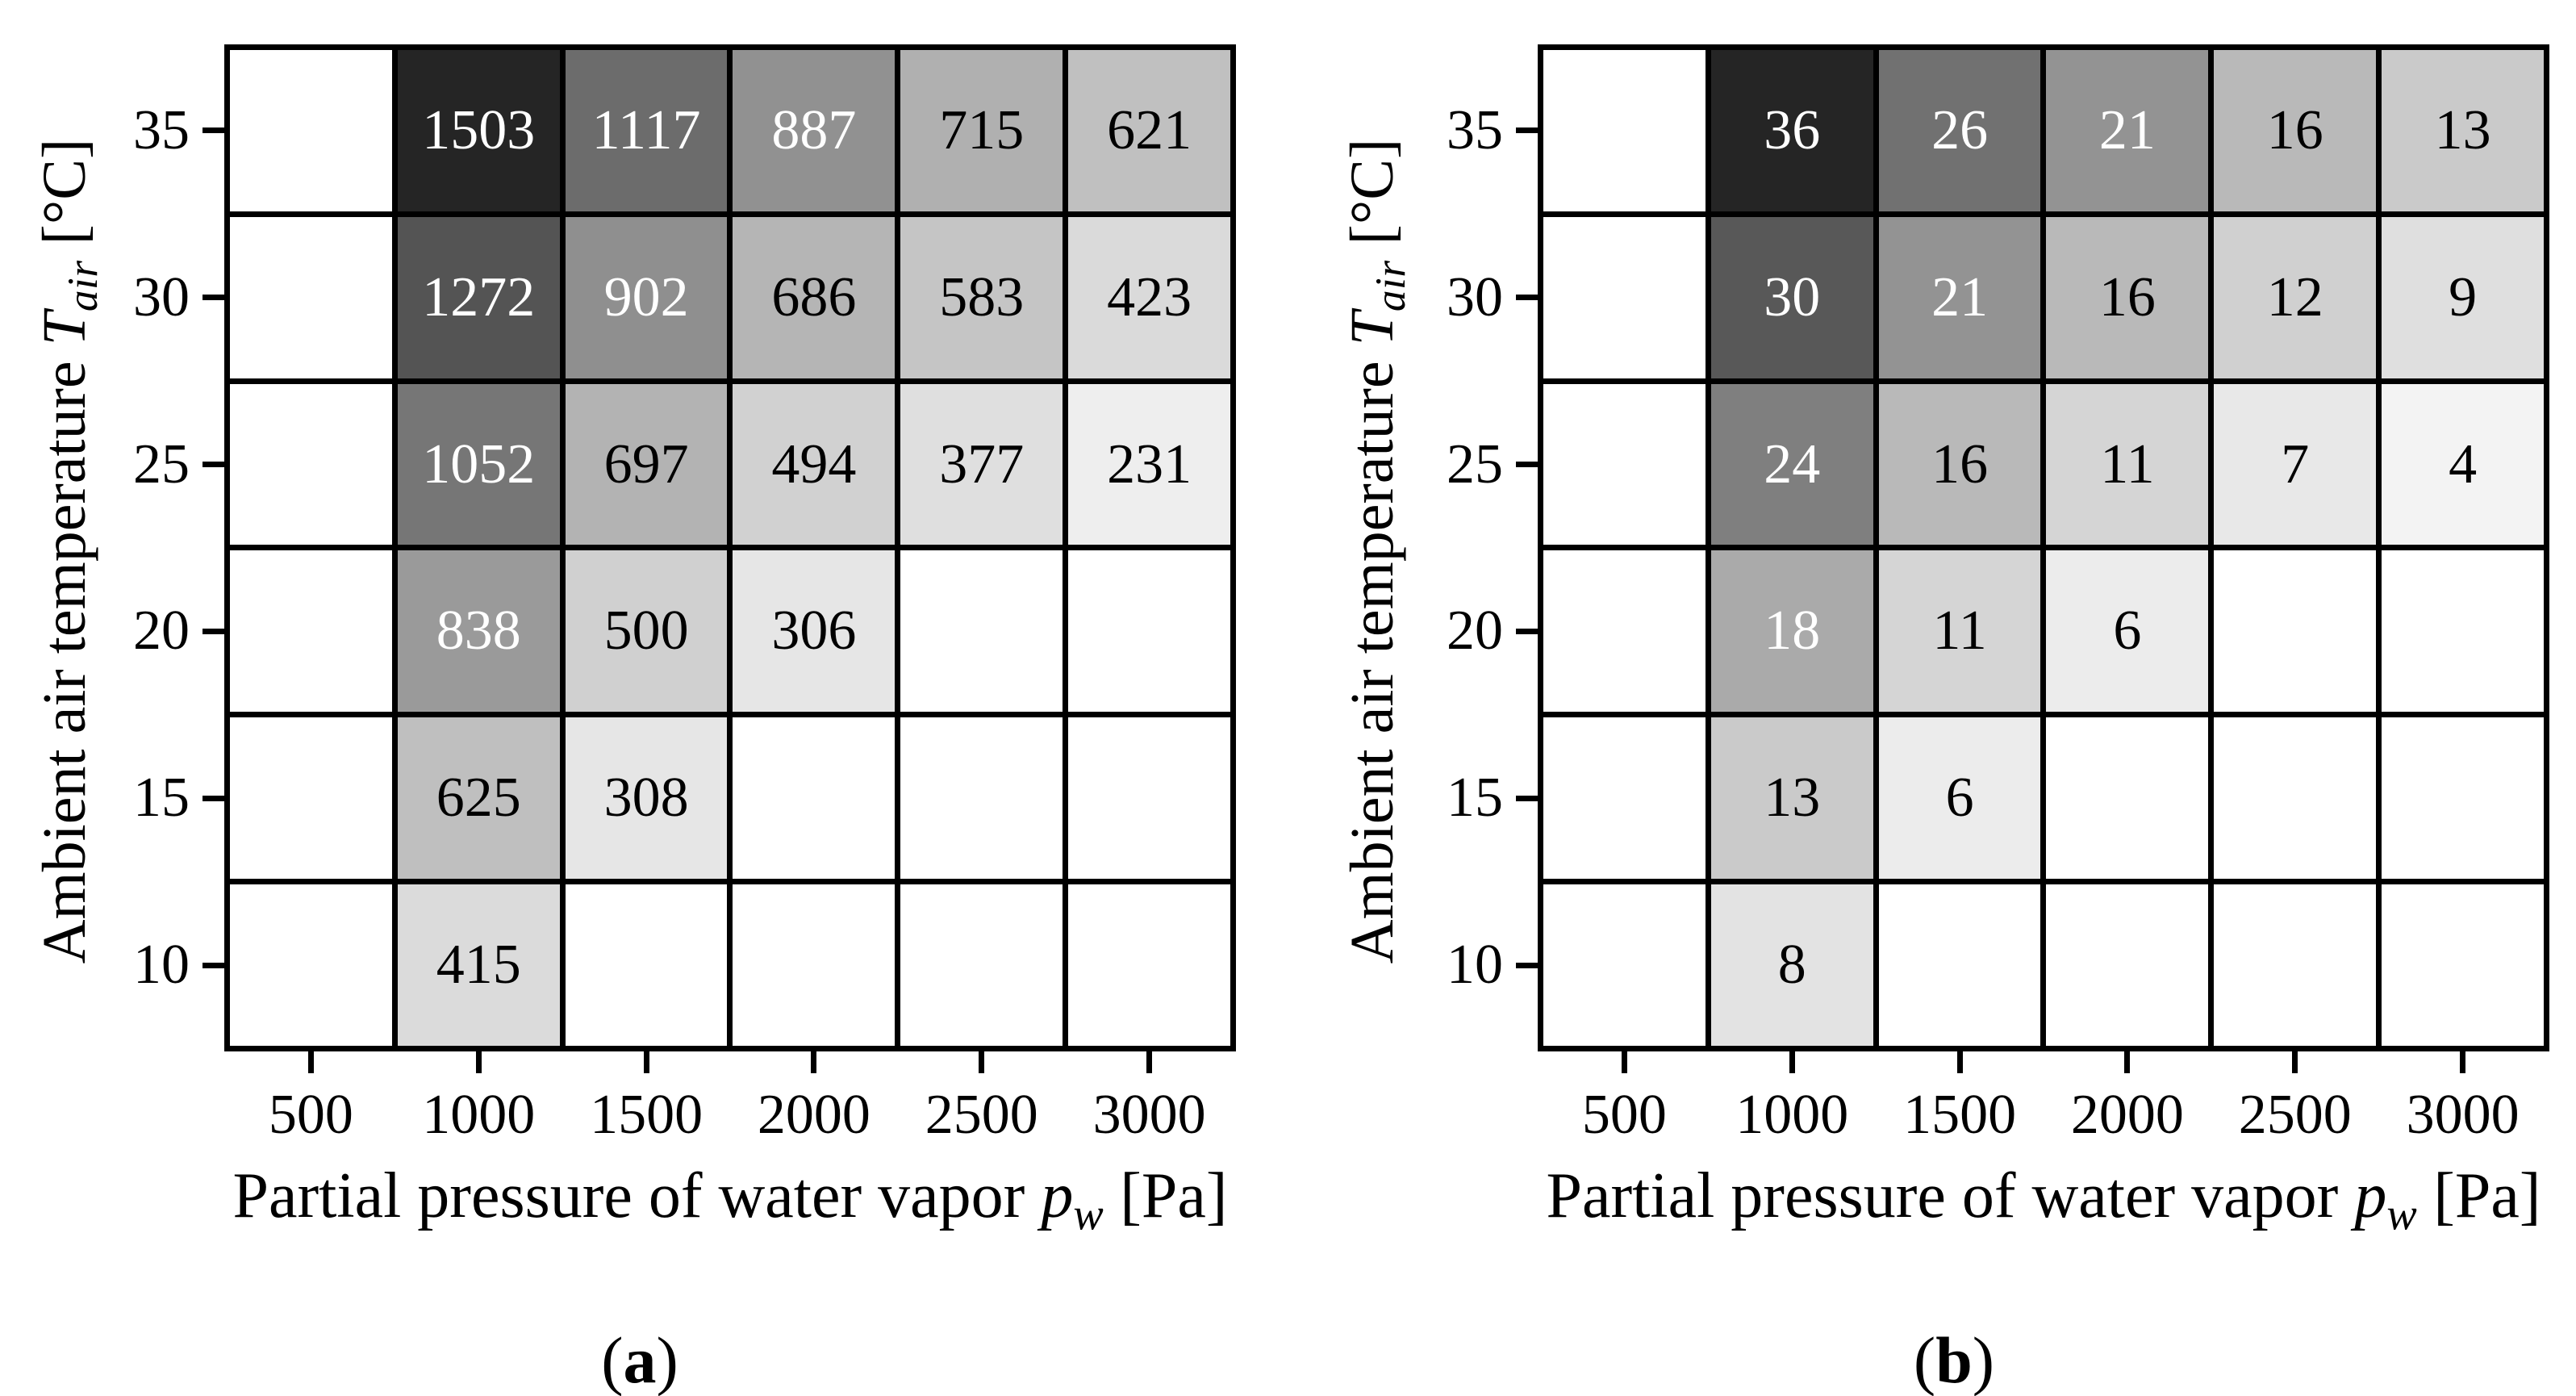 This screenshot has width=2576, height=1396. What do you see at coordinates (479, 464) in the screenshot?
I see `heatmap-cell: 1052` at bounding box center [479, 464].